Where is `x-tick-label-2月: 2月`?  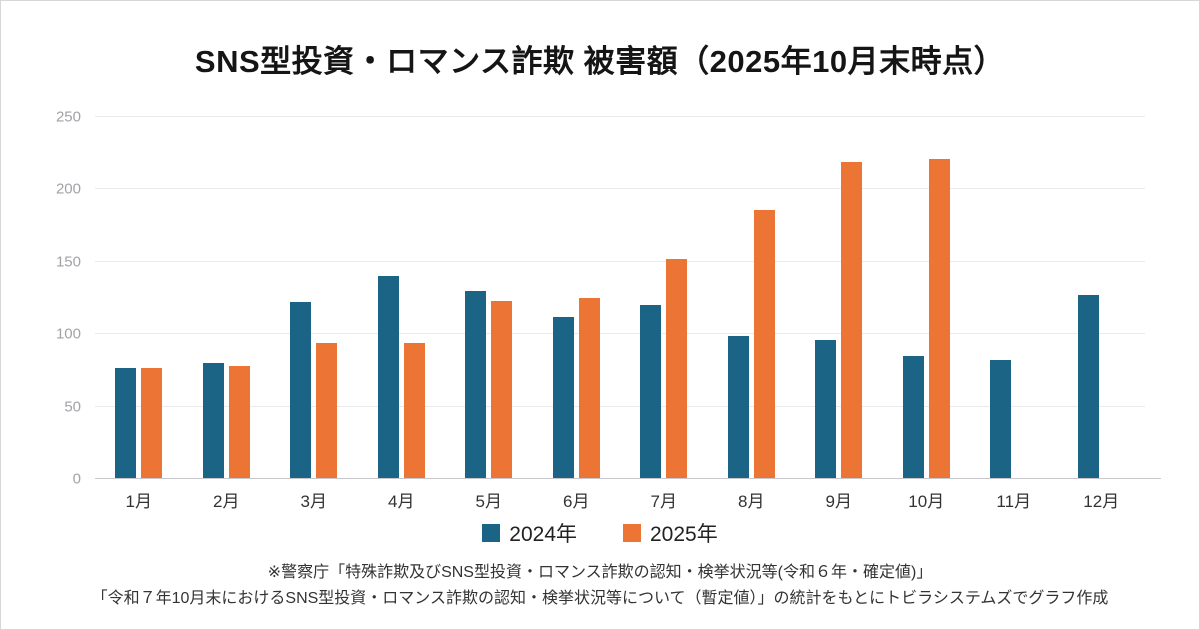 x-tick-label-2月: 2月 is located at coordinates (226, 501).